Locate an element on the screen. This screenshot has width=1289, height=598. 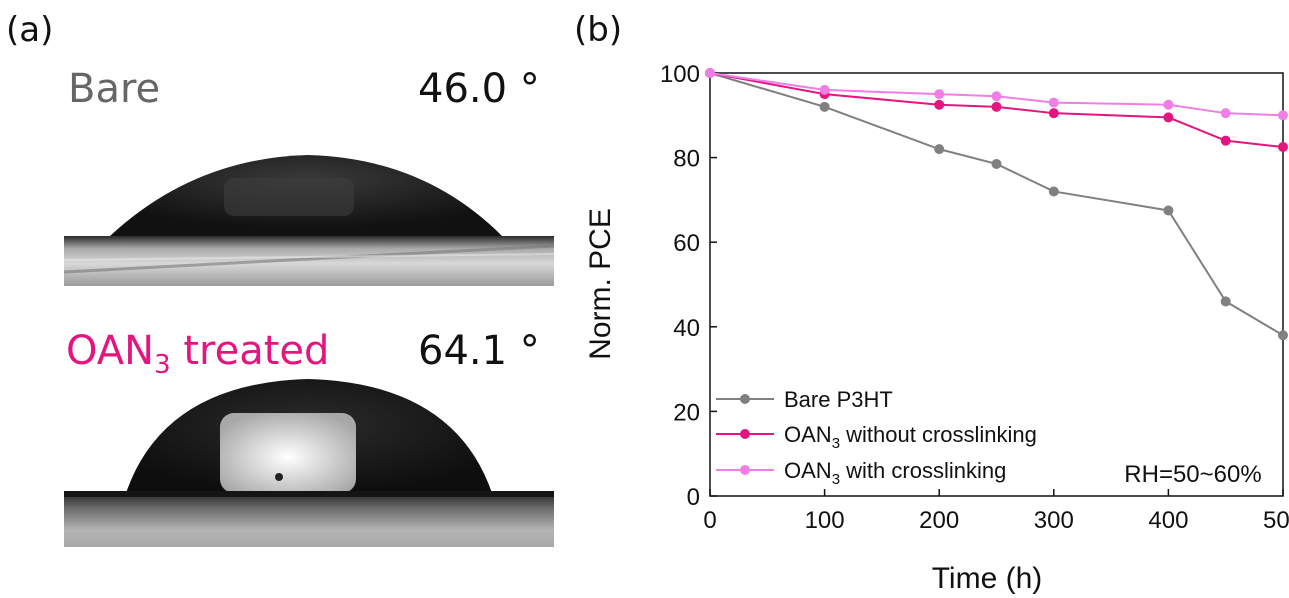
y-tick-label: 40 is located at coordinates (686, 328).